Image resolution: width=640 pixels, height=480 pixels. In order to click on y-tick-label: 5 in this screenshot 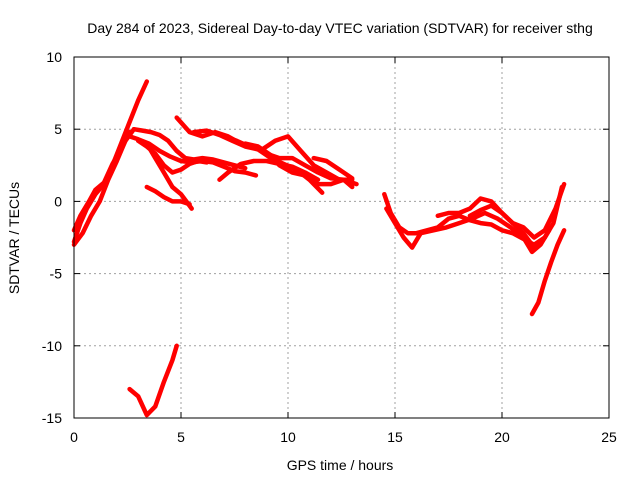, I will do `click(58, 129)`.